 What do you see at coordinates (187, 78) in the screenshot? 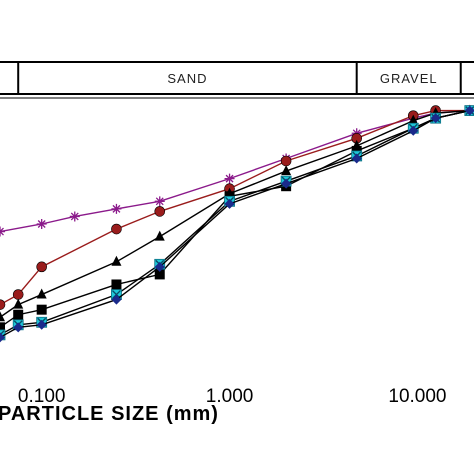
I see `band-label-sand: SAND` at bounding box center [187, 78].